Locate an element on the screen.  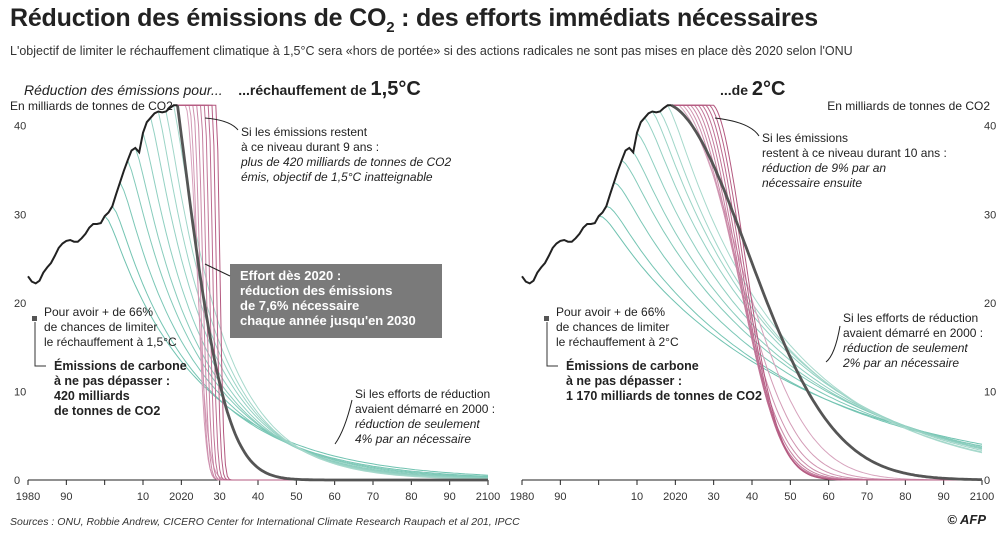
left-early-line4: 4% par an nécessaire is located at coordinates (413, 439).